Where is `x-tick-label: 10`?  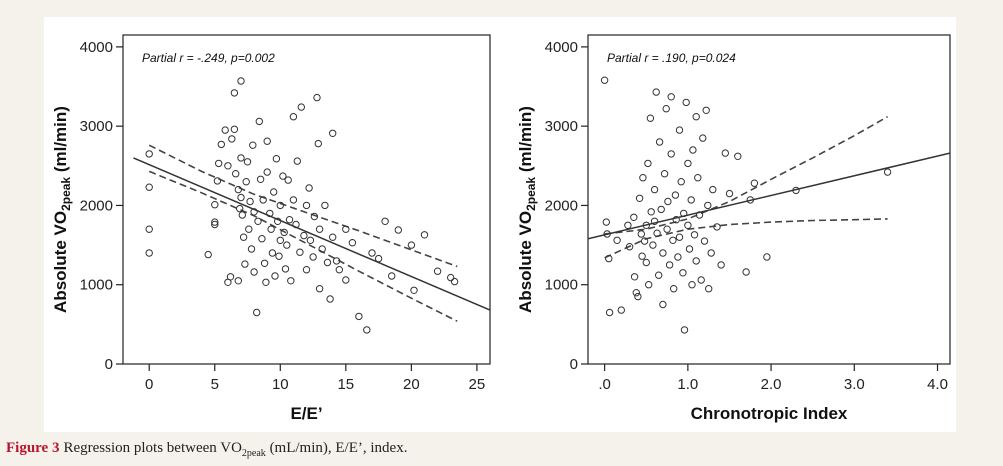
x-tick-label: 10 is located at coordinates (280, 384).